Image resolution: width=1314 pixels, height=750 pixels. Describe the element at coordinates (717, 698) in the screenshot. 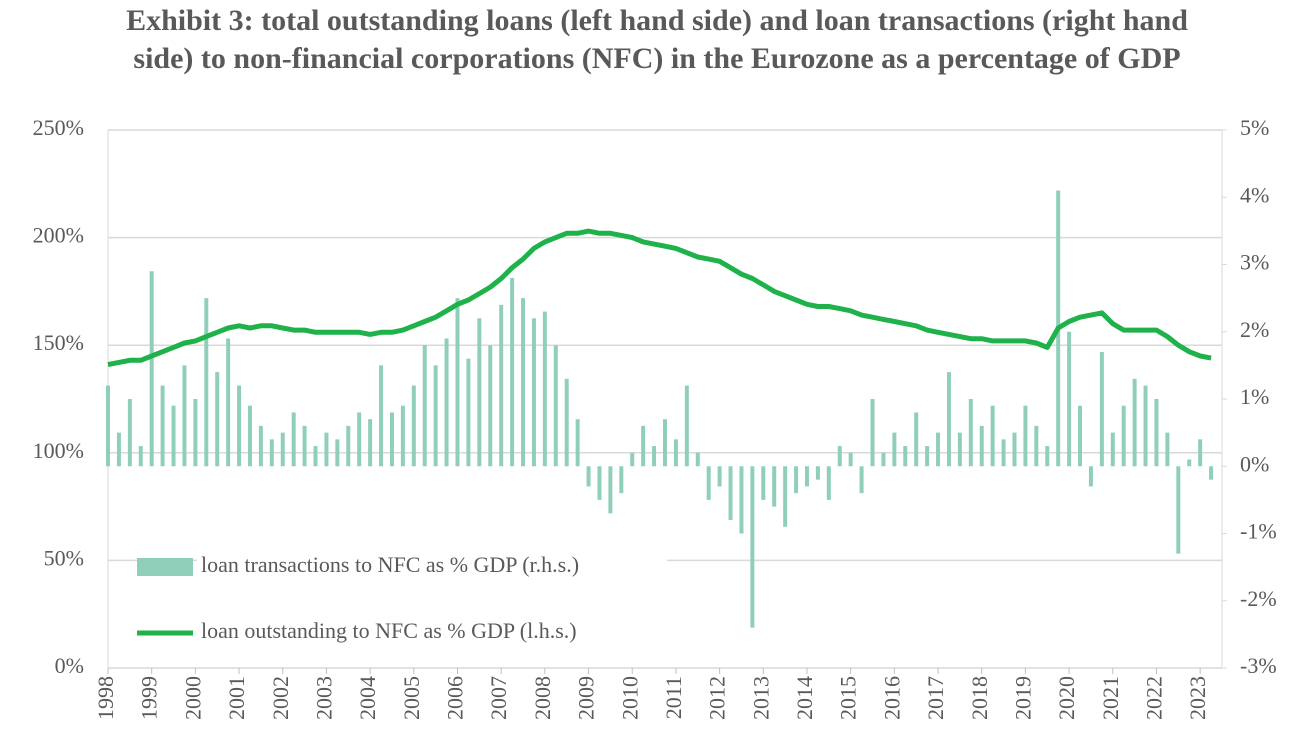

I see `x-tick-label: 2012` at that location.